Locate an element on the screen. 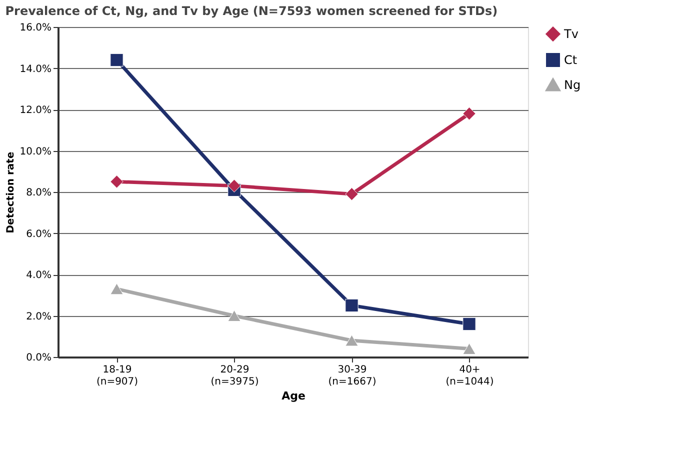  x-tick-label: 20-29 (n=3975) is located at coordinates (234, 376).